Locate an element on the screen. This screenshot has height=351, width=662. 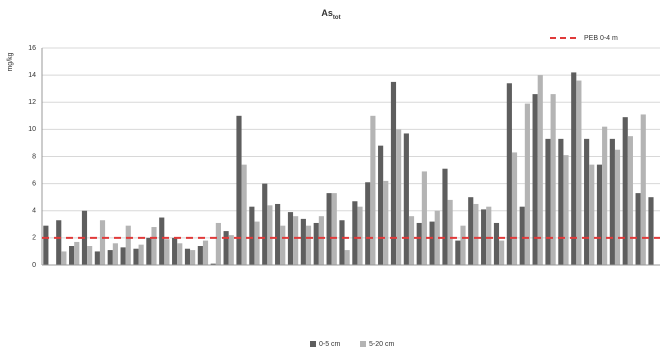
legend-reference-label: PEB 0-4 m is located at coordinates (601, 38).